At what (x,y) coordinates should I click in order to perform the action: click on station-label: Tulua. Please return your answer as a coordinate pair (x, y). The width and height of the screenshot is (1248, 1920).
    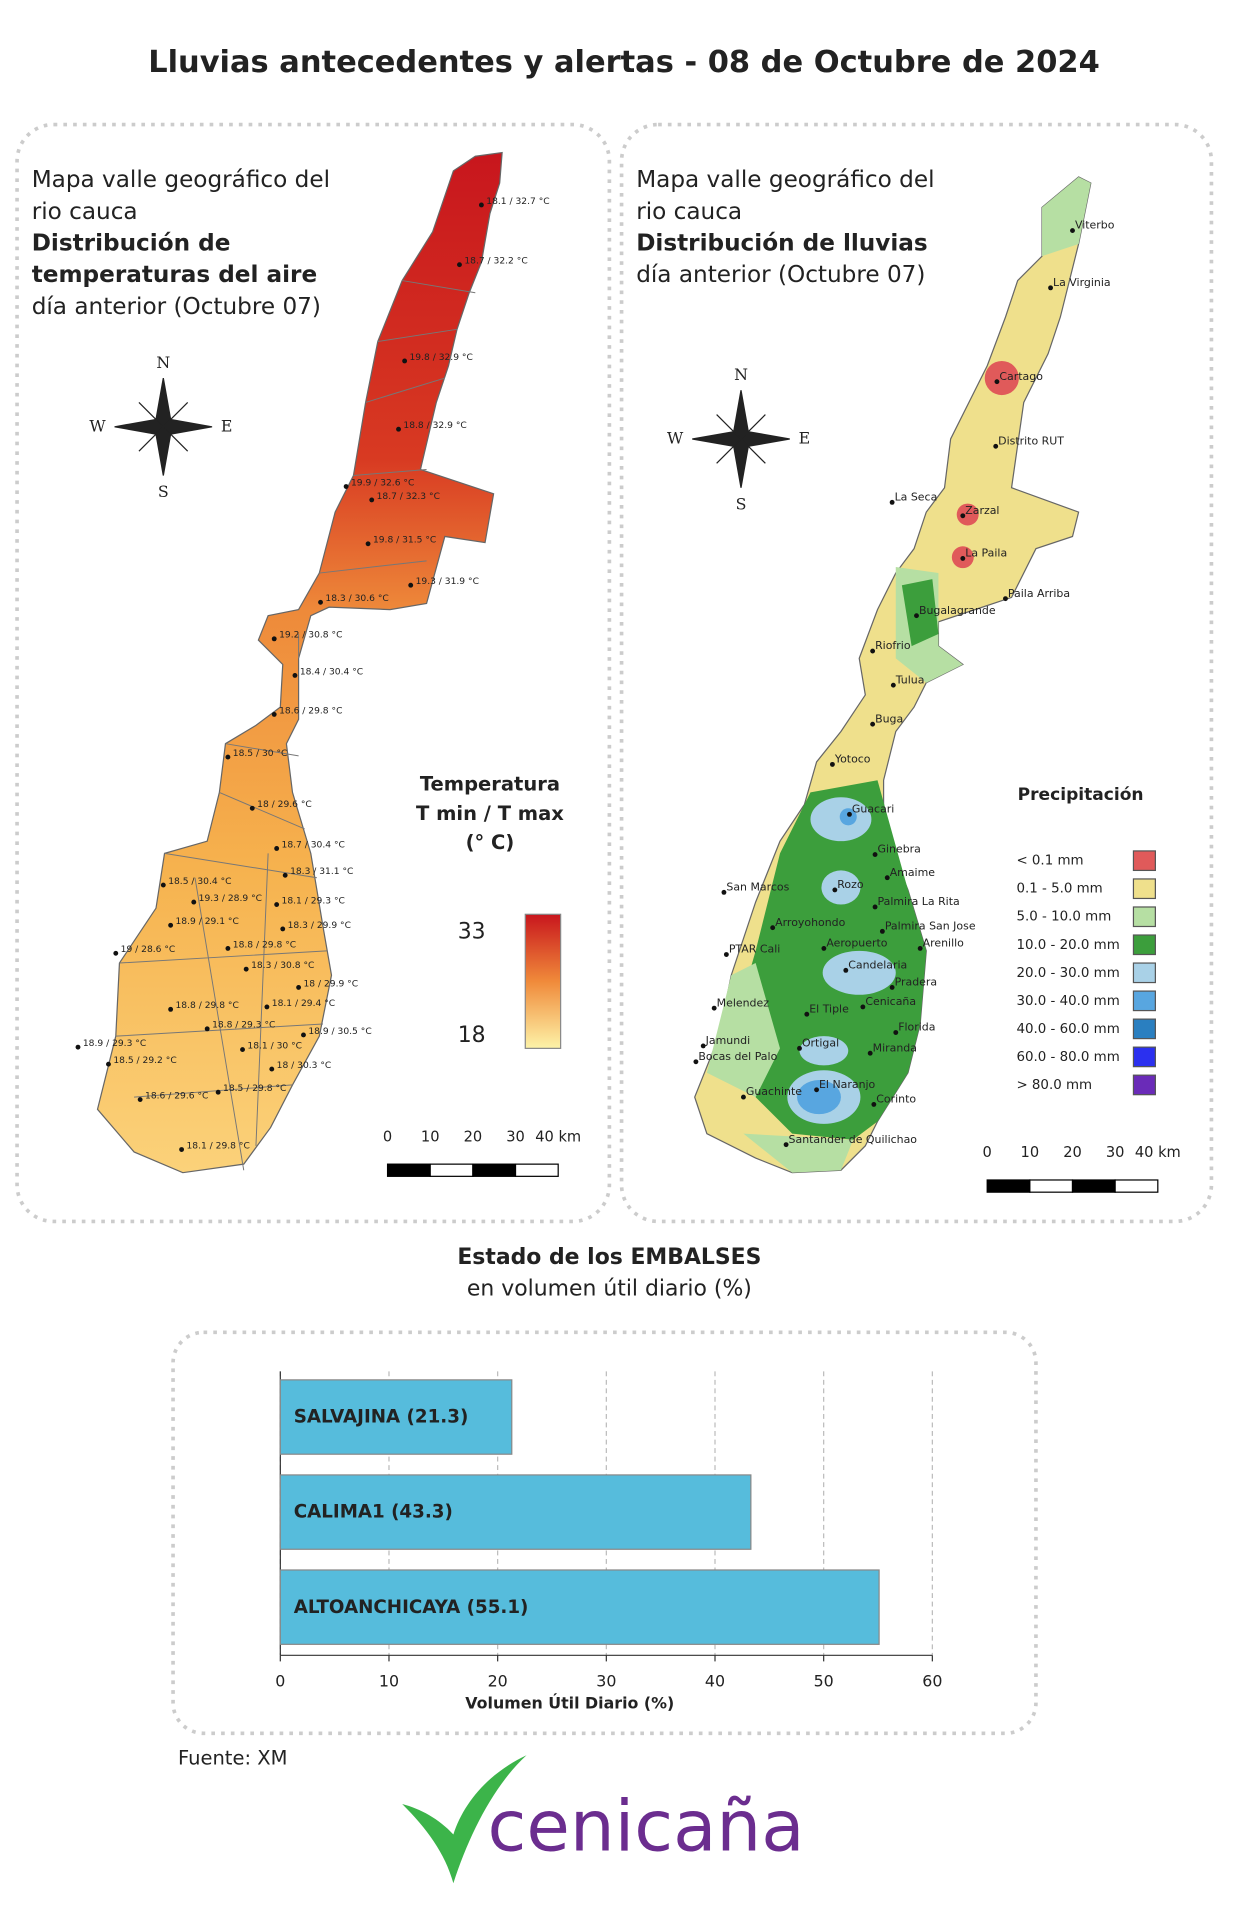
    Looking at the image, I should click on (910, 679).